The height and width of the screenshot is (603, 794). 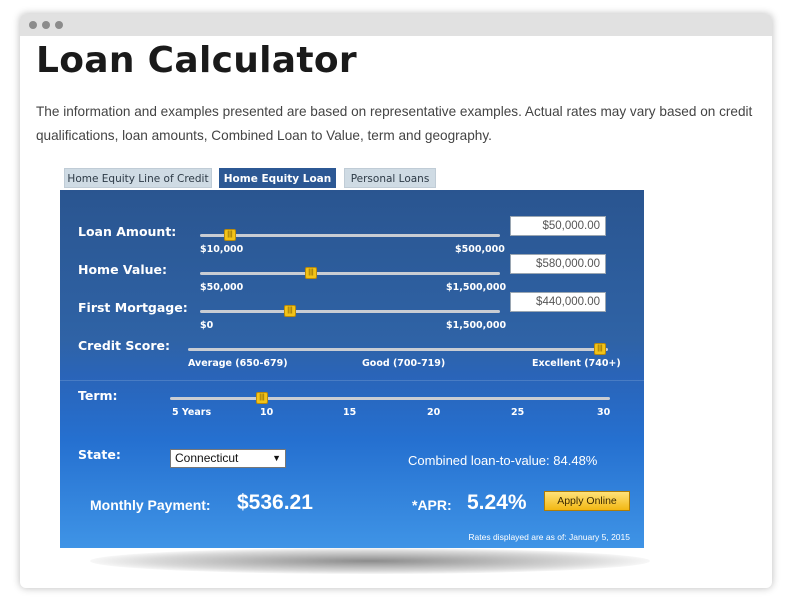 What do you see at coordinates (518, 412) in the screenshot?
I see `term-tick: 25` at bounding box center [518, 412].